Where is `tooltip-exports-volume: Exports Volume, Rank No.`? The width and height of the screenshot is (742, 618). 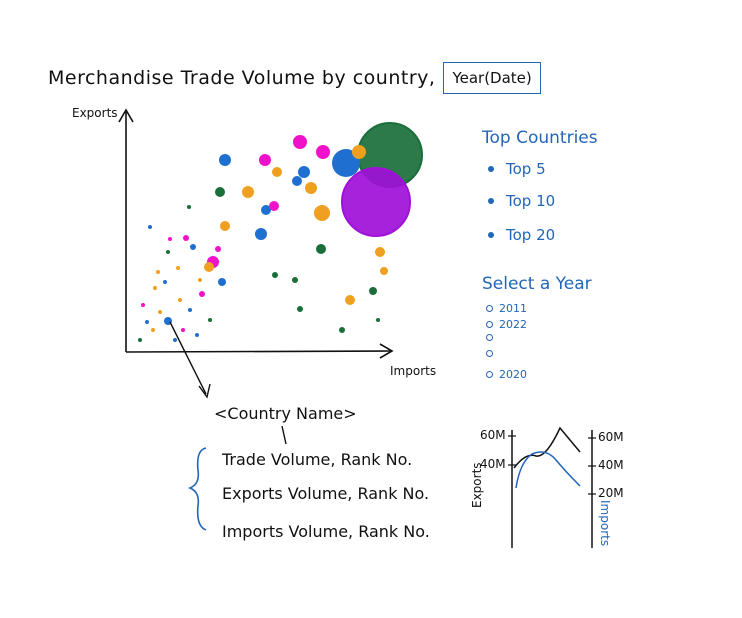
tooltip-exports-volume: Exports Volume, Rank No. is located at coordinates (326, 493).